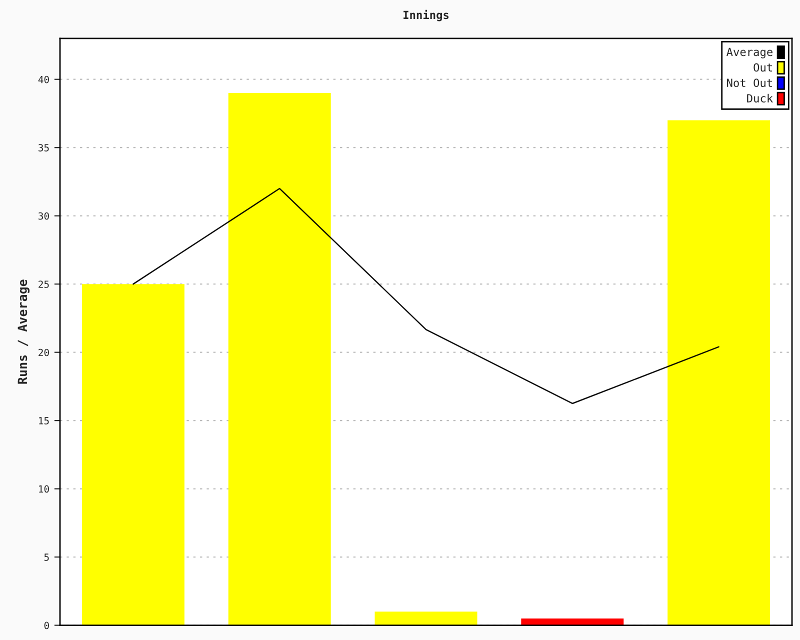 The height and width of the screenshot is (640, 800). What do you see at coordinates (43, 352) in the screenshot?
I see `y-tick-label: 20` at bounding box center [43, 352].